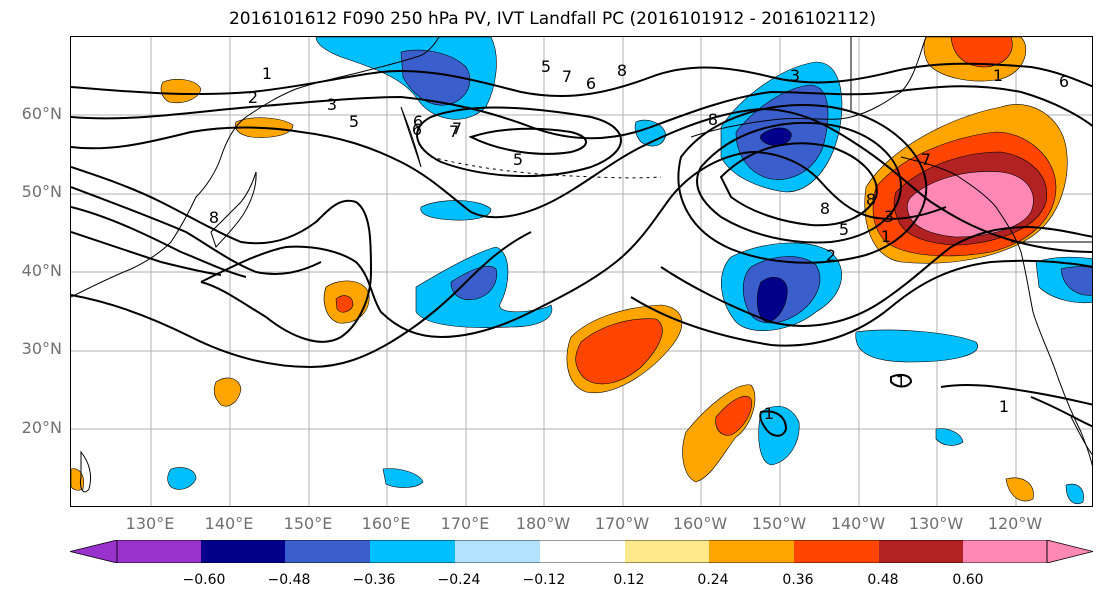  I want to click on coast-japan, so click(233, 209).